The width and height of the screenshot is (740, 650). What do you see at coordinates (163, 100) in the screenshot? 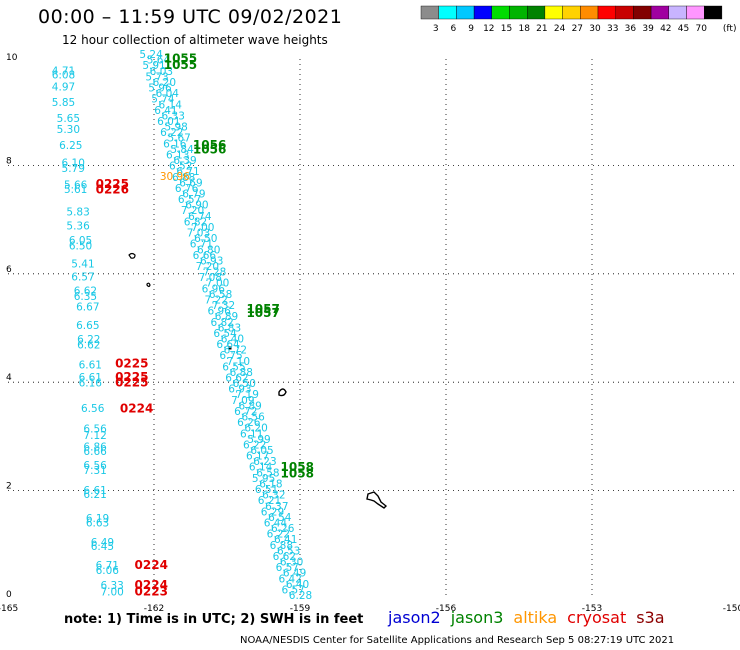
I see `track-wave-height: 5.74` at bounding box center [163, 100].